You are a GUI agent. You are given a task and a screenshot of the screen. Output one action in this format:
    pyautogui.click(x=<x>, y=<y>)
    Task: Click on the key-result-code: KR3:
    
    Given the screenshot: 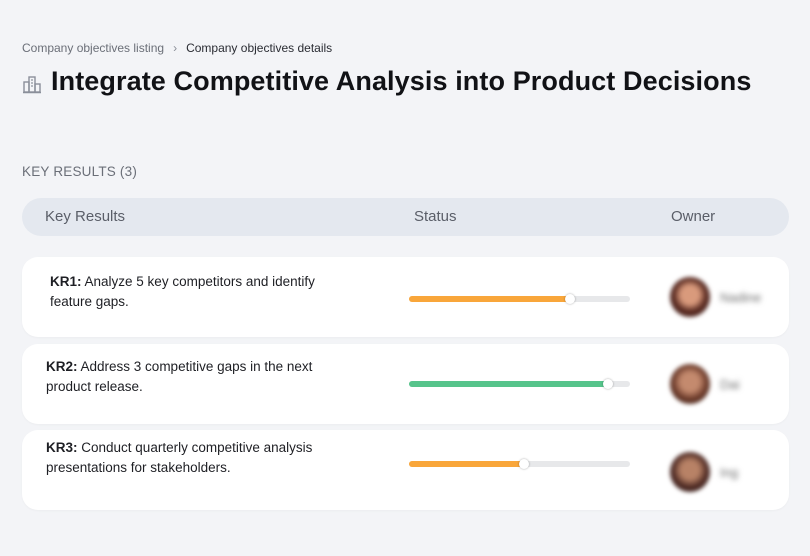 What is the action you would take?
    pyautogui.click(x=62, y=447)
    